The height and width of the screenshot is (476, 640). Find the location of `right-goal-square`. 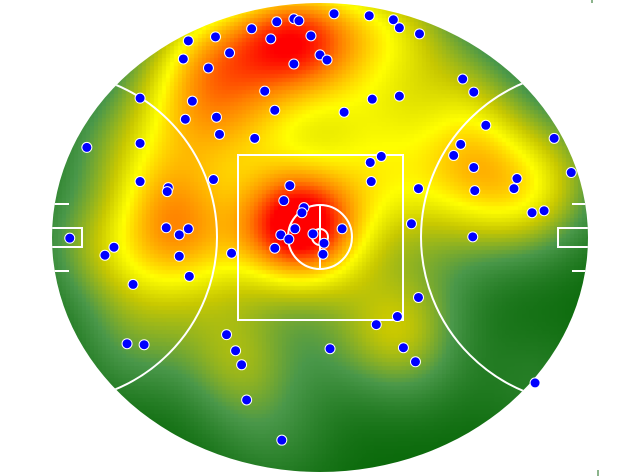

right-goal-square is located at coordinates (572, 237).